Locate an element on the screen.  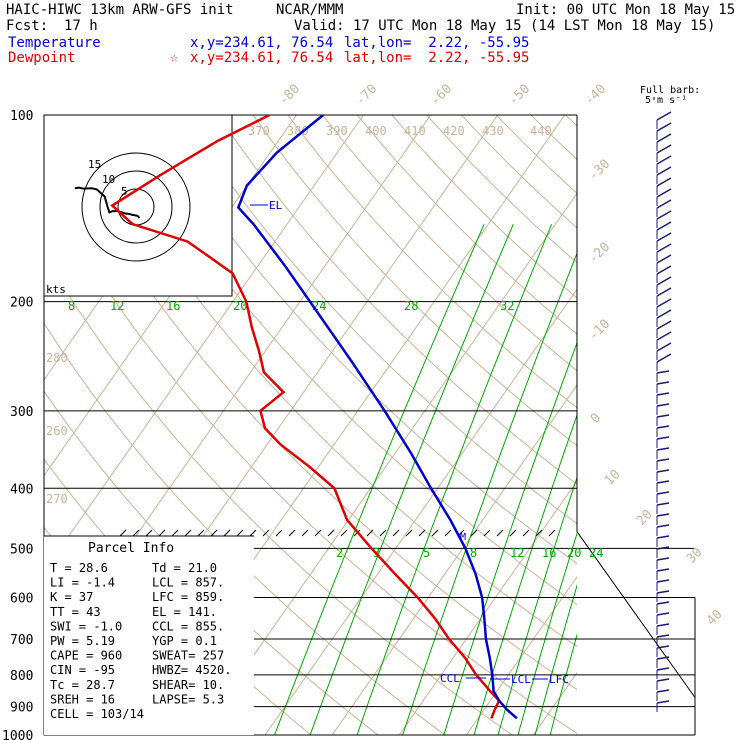
theta-label: 390 is located at coordinates (337, 131).